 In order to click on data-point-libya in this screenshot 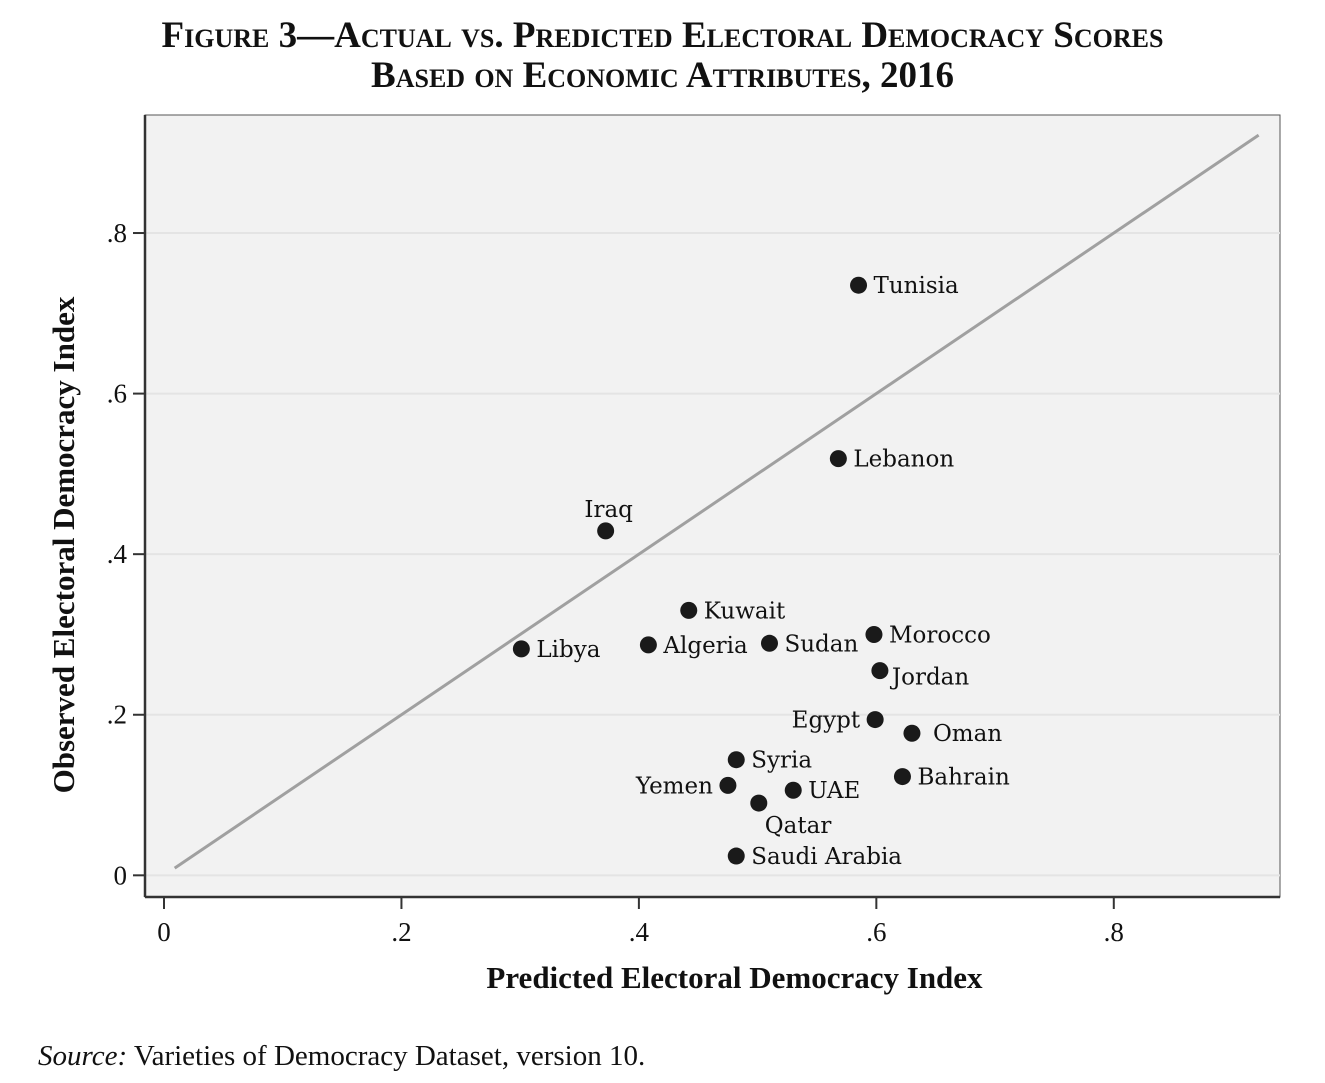, I will do `click(521, 649)`.